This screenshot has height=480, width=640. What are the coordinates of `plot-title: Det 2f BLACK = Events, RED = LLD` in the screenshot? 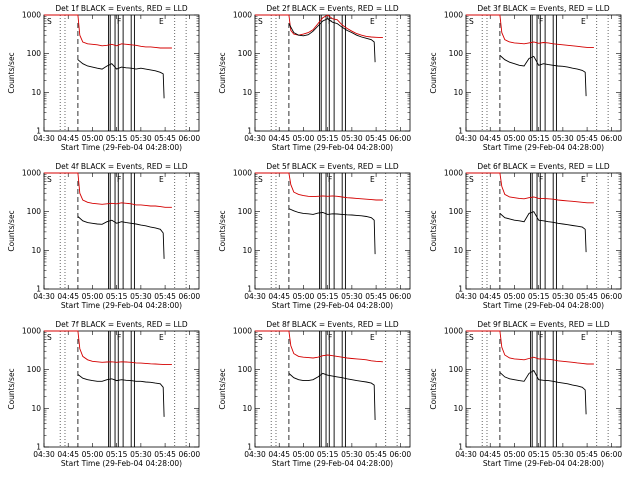 It's located at (332, 8).